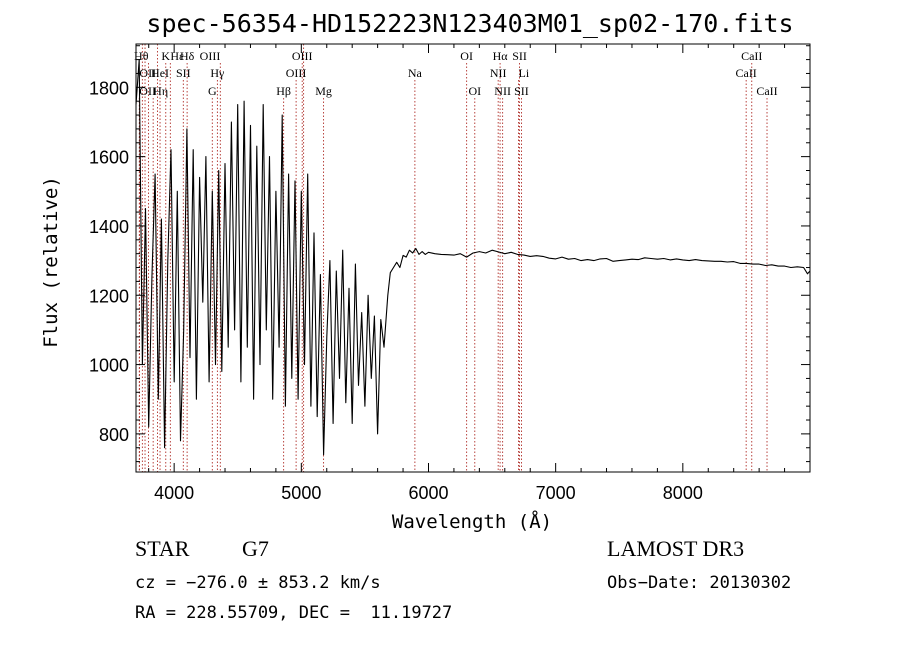  Describe the element at coordinates (519, 56) in the screenshot. I see `line-label-8: SII` at that location.